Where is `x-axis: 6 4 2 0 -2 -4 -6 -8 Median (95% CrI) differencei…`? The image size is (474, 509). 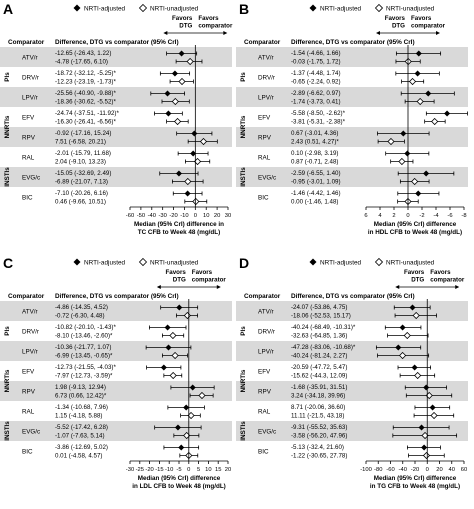
x-axis: 6 4 2 0 -2 -4 -6 -8 Median (95% CrI) differencei… is located at coordinates (415, 221).